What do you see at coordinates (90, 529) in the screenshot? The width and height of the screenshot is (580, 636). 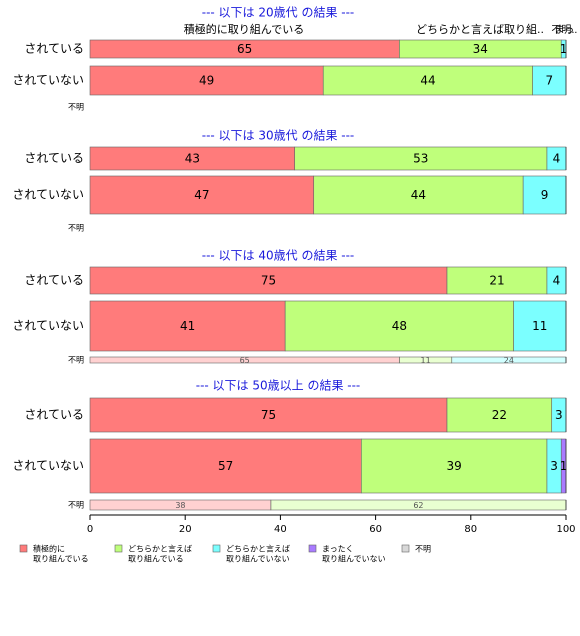 I see `x-tick-label: 0` at bounding box center [90, 529].